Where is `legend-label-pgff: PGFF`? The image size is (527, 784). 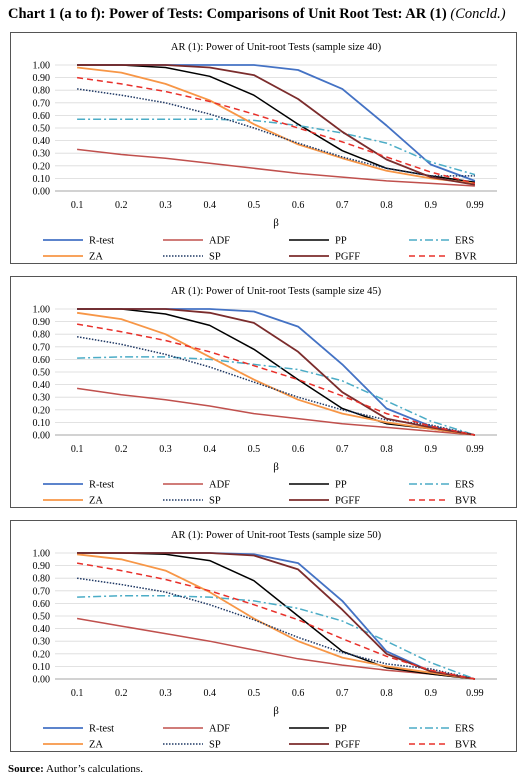
legend-label-pgff: PGFF is located at coordinates (347, 501).